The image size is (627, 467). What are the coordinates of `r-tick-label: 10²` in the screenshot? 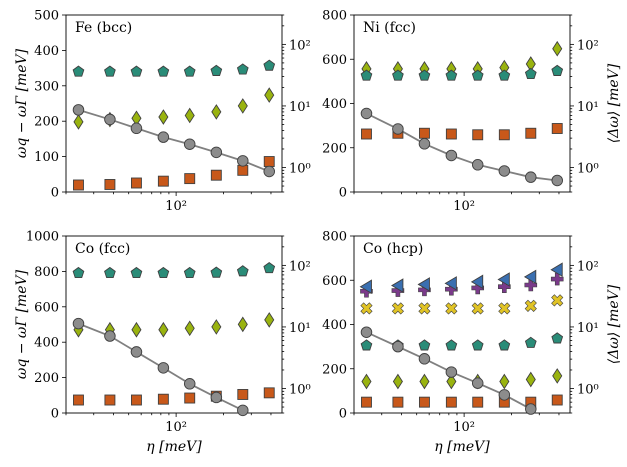 It's located at (588, 266).